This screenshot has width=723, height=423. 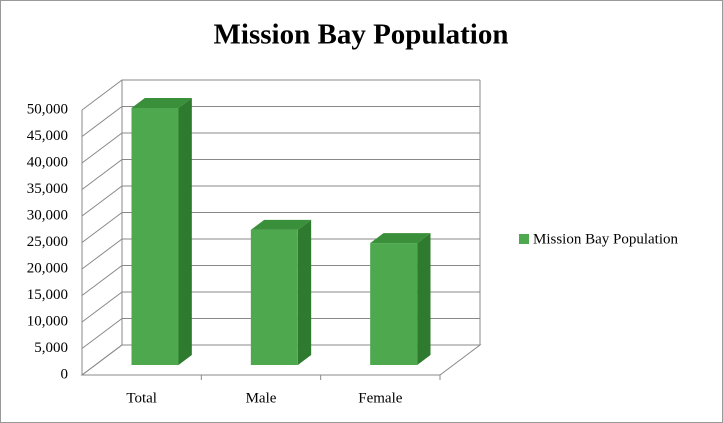 I want to click on y-tick-label: 15,000, so click(x=47, y=295).